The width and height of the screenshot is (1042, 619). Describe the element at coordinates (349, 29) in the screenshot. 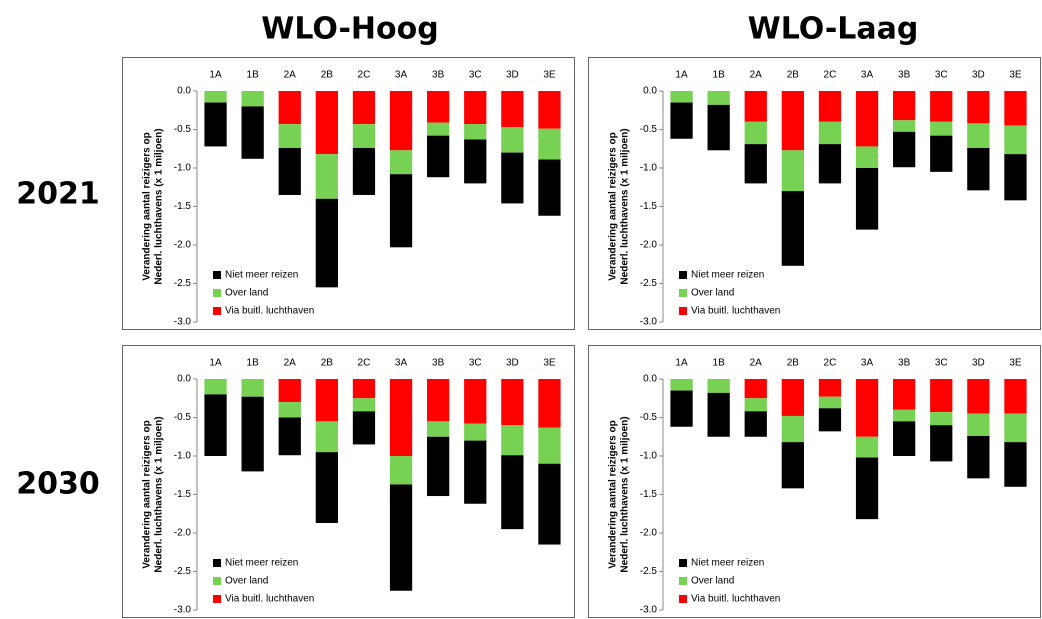

I see `column-title: WLO-Hoog` at that location.